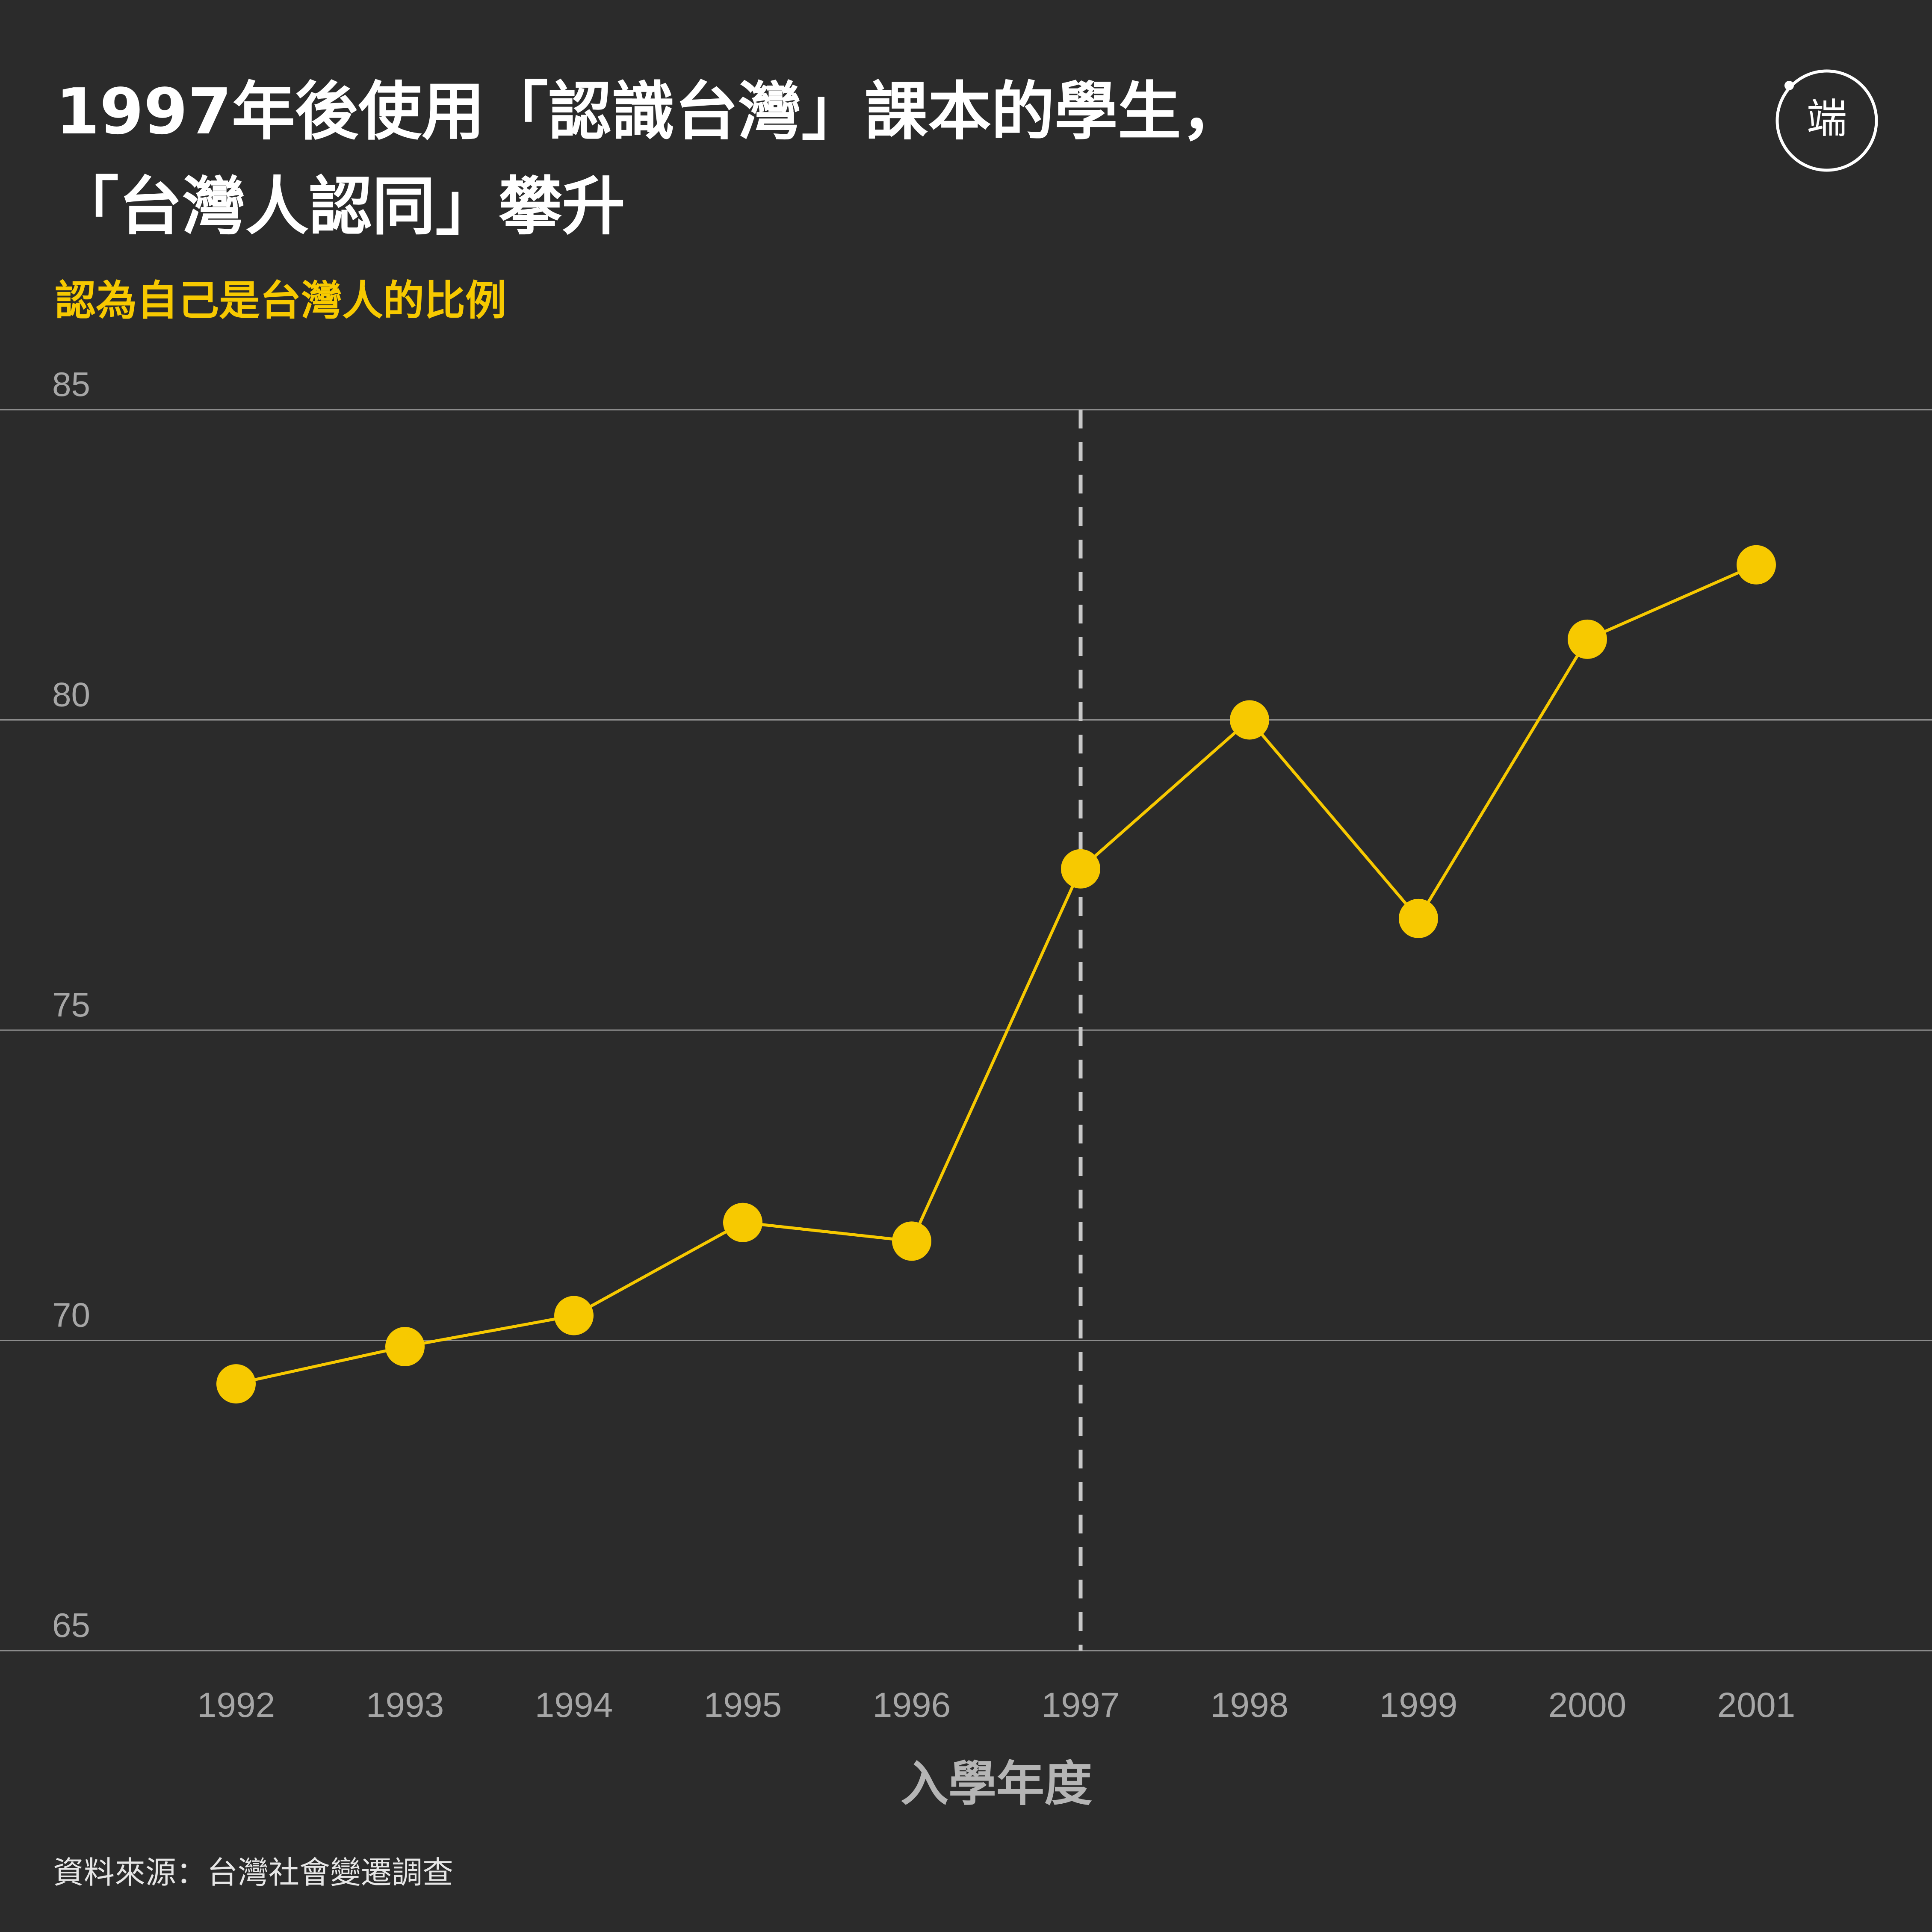 Image resolution: width=1932 pixels, height=1932 pixels. Describe the element at coordinates (1757, 565) in the screenshot. I see `data-point-2001` at that location.